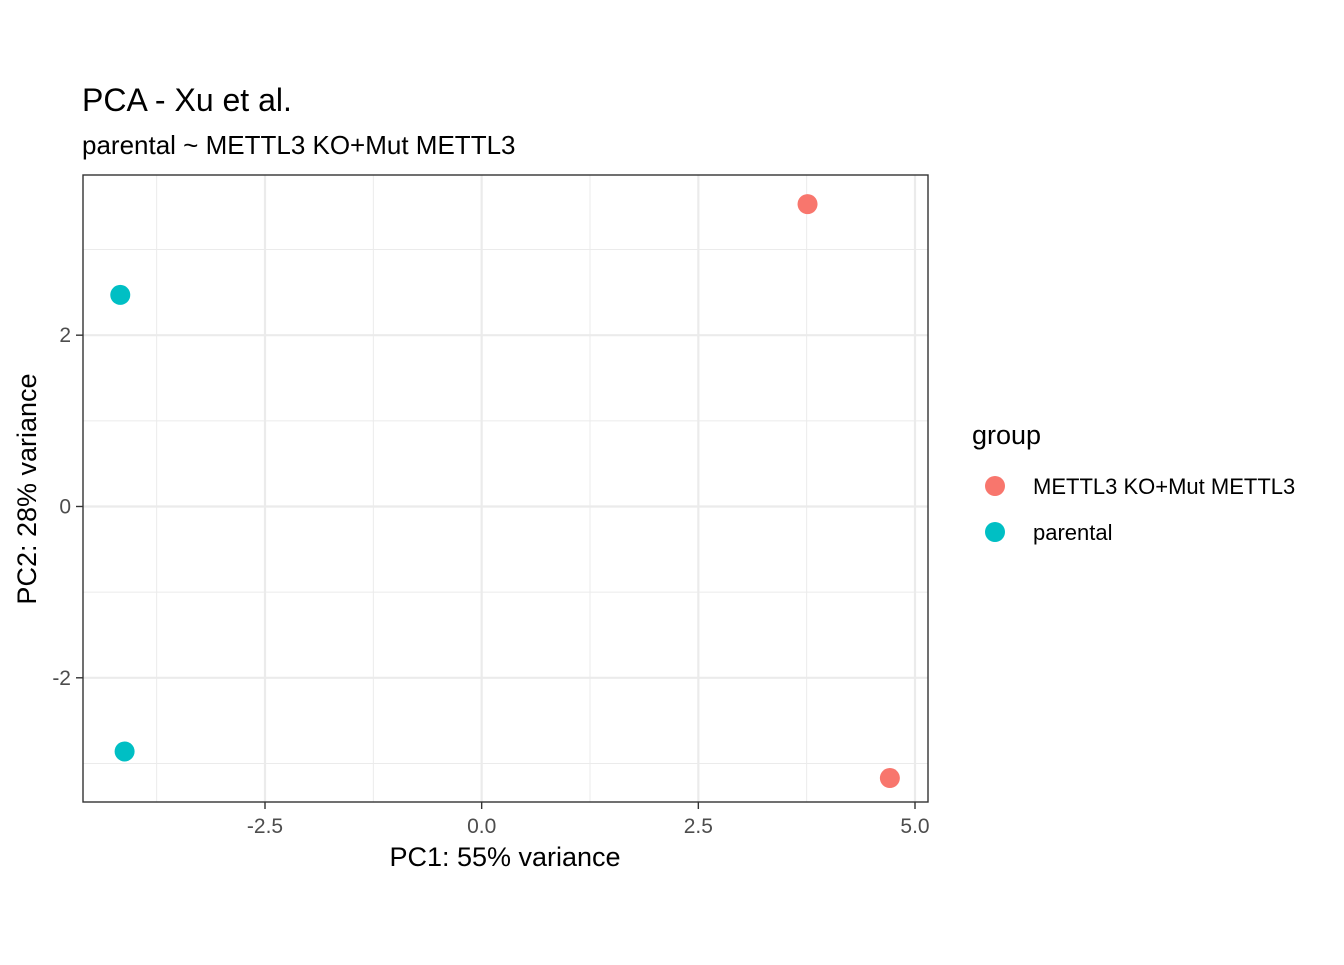 Image resolution: width=1344 pixels, height=965 pixels. What do you see at coordinates (265, 826) in the screenshot?
I see `x-tick-label: -2.5` at bounding box center [265, 826].